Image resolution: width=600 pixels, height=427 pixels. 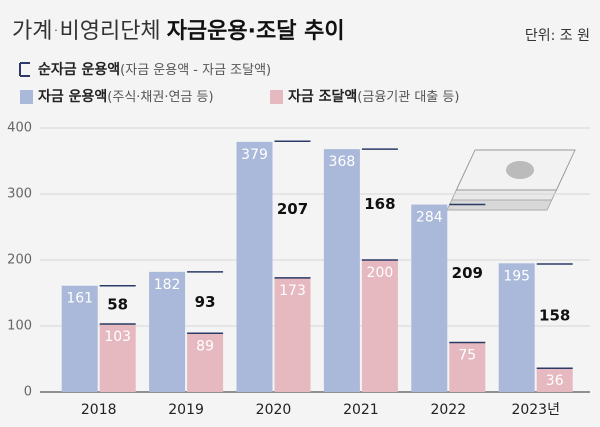 I want to click on chart-title: 가계·비영리단체 자금운용·조달 추이, so click(x=178, y=31).